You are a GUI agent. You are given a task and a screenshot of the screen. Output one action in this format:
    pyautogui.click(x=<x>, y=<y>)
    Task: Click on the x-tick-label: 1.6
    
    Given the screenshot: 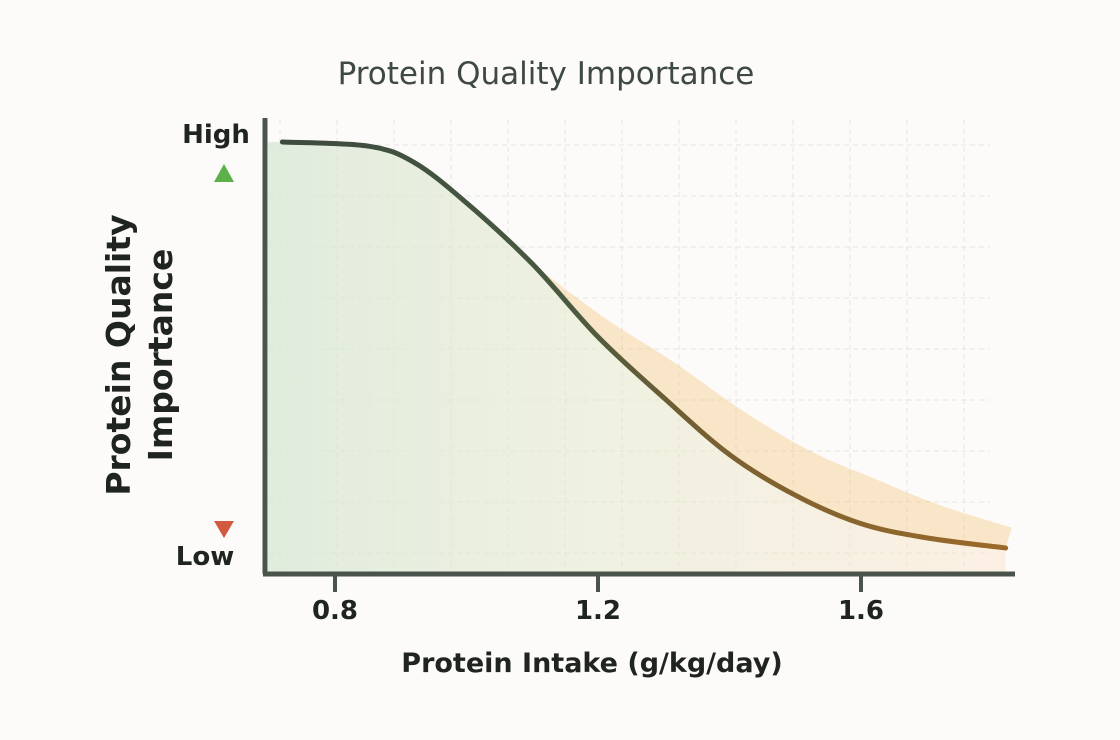 What is the action you would take?
    pyautogui.click(x=861, y=611)
    